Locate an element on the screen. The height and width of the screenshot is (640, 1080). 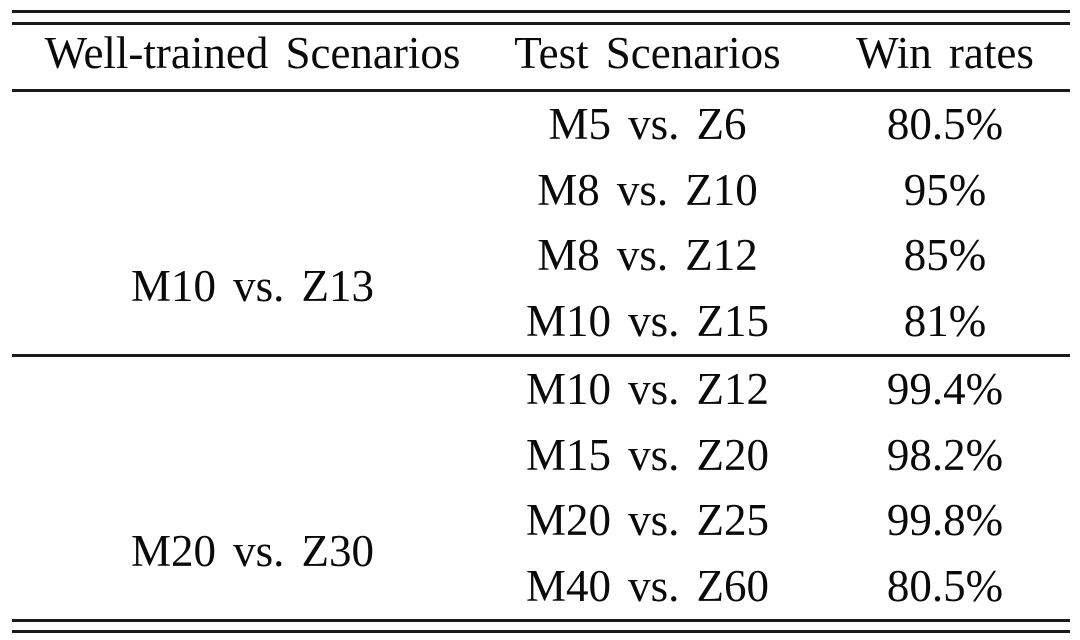
group-divider-rule is located at coordinates (541, 355).